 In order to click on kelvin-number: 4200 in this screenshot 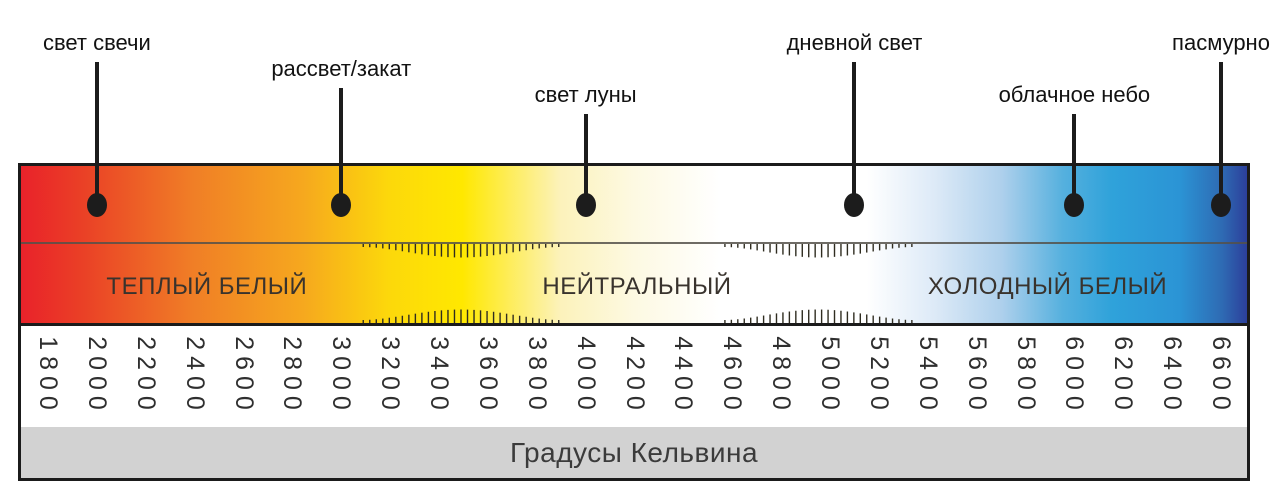, I will do `click(634, 376)`.